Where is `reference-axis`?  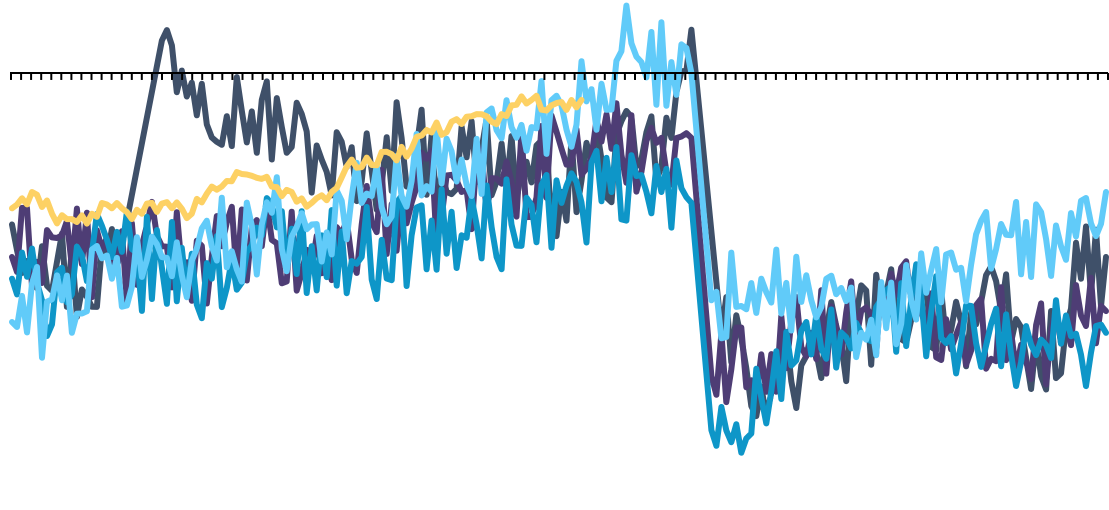 reference-axis is located at coordinates (559, 75).